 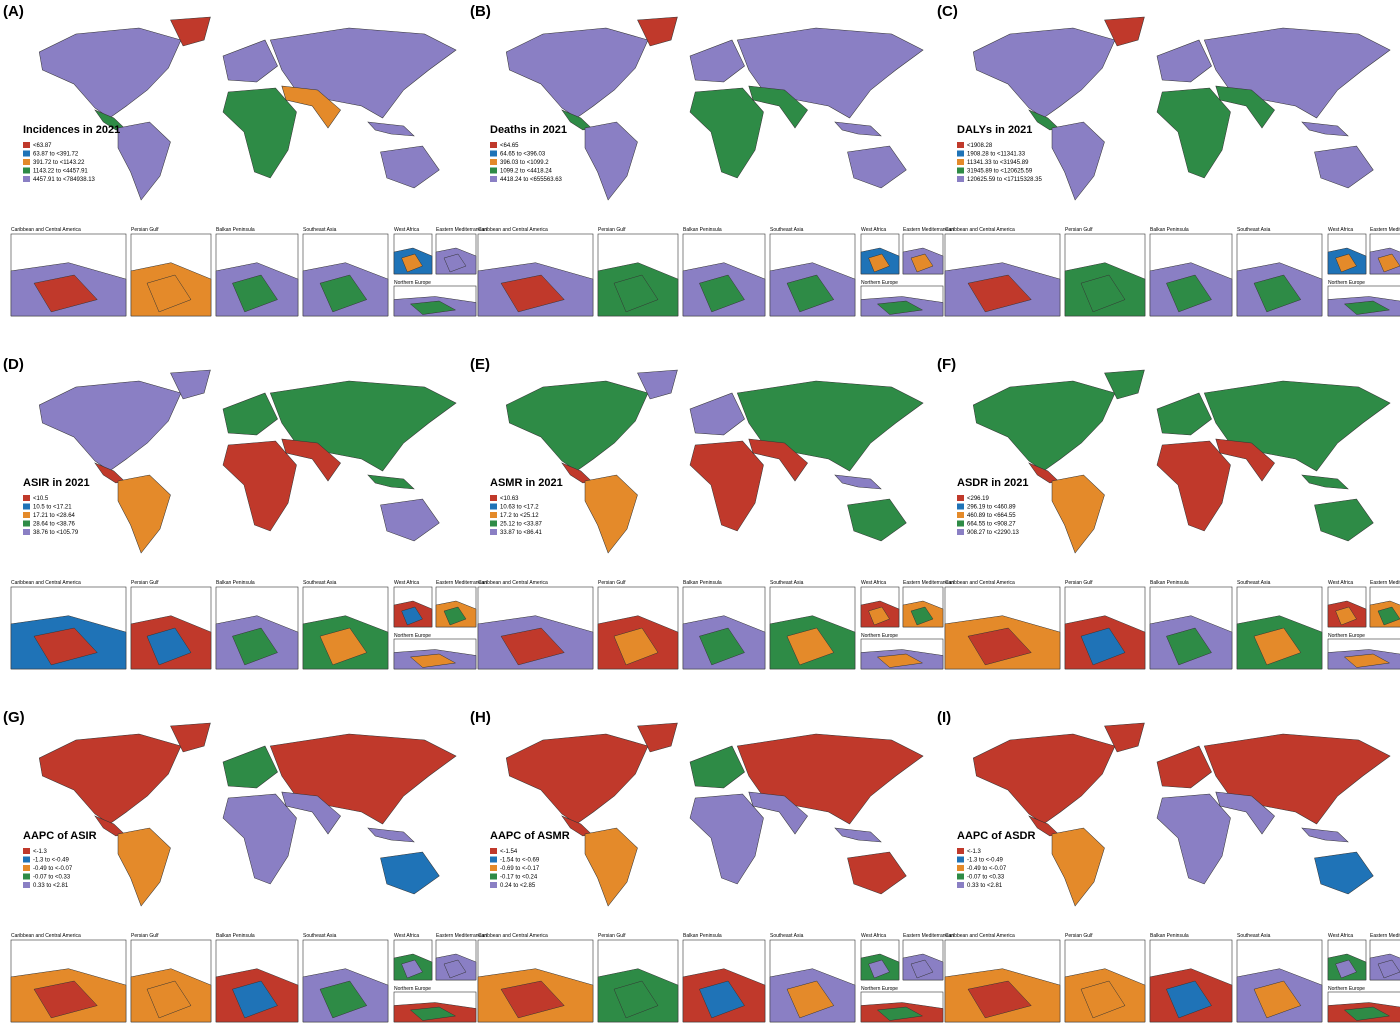 I want to click on legend-label: 1099.2 to <4418.24, so click(x=526, y=172).